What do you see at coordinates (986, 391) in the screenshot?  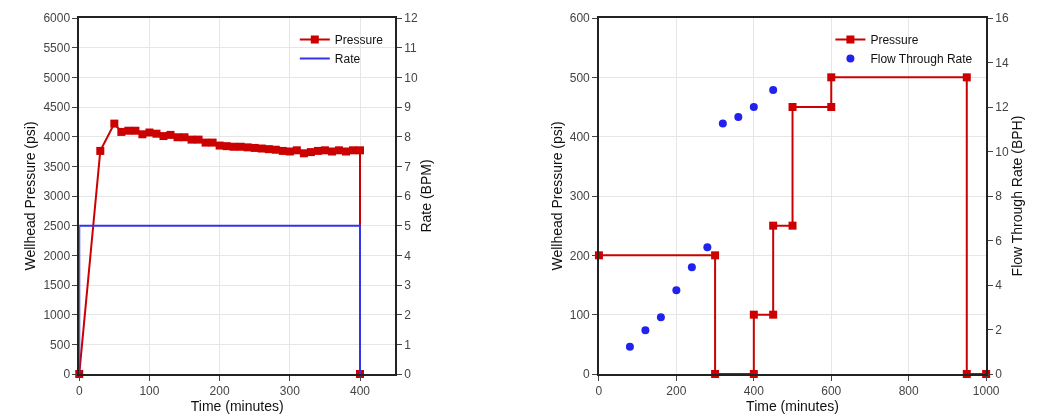 I see `x-tick-label: 1000` at bounding box center [986, 391].